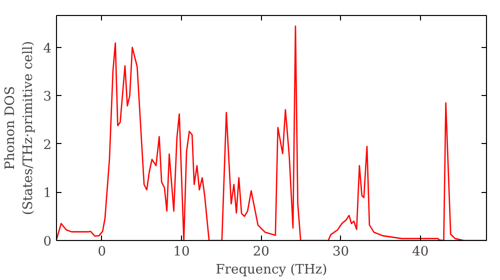 This screenshot has width=500, height=280. What do you see at coordinates (47, 48) in the screenshot?
I see `y-tick-label: 4` at bounding box center [47, 48].